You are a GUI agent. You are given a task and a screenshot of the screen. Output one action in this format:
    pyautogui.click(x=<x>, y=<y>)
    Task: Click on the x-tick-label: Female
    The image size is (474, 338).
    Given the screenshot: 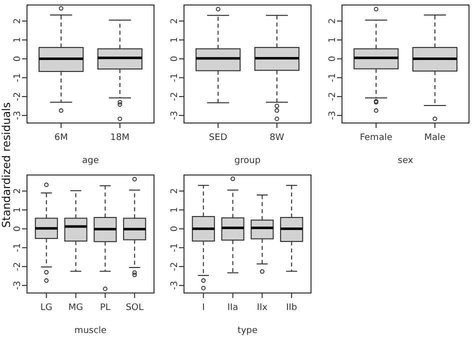 What is the action you would take?
    pyautogui.click(x=376, y=138)
    